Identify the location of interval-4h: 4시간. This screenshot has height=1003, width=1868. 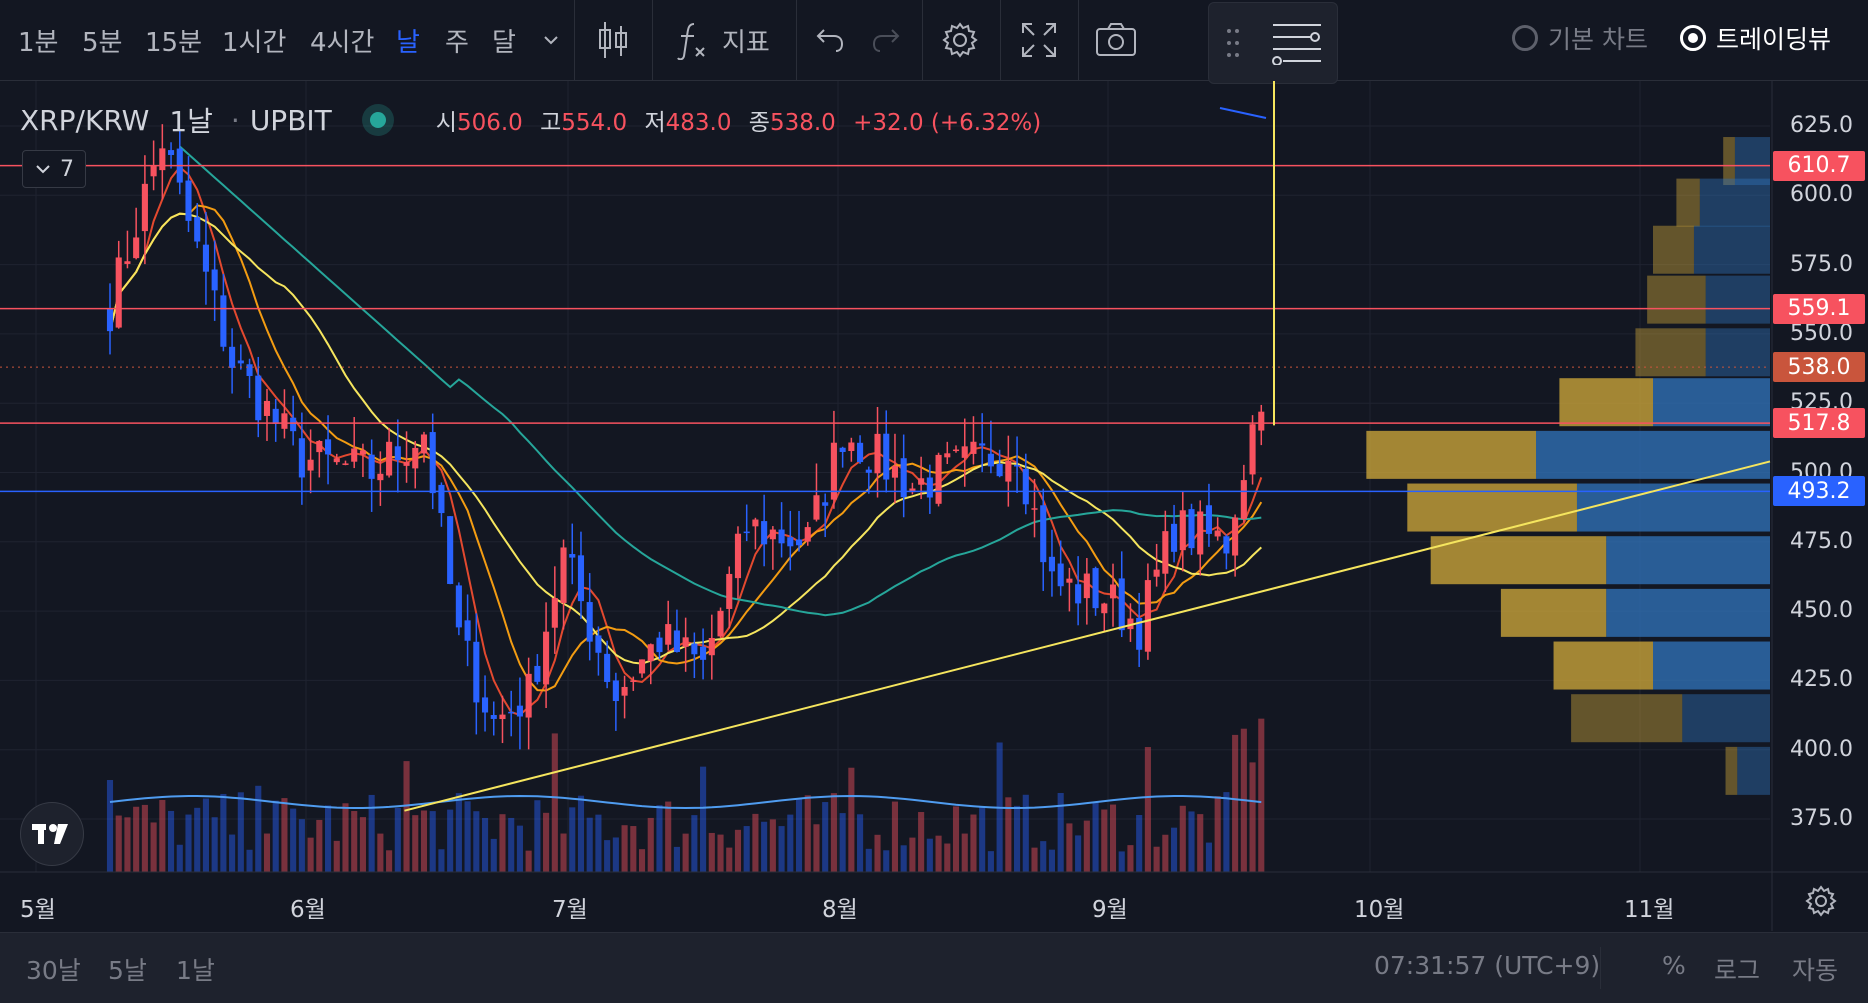
(342, 42).